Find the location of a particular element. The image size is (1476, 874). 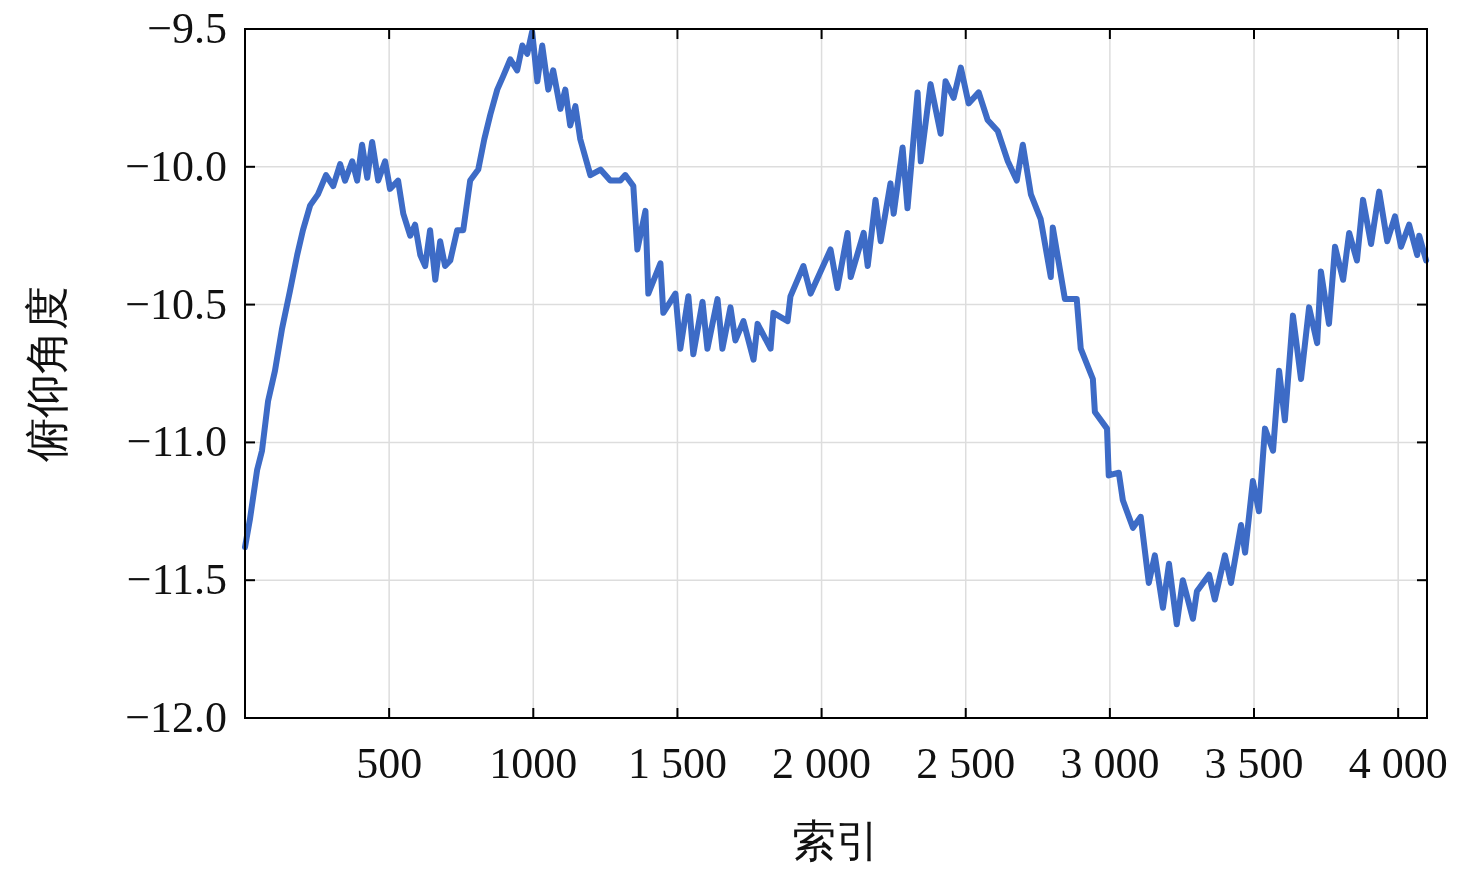

x-tick-label: 1000 is located at coordinates (533, 763).